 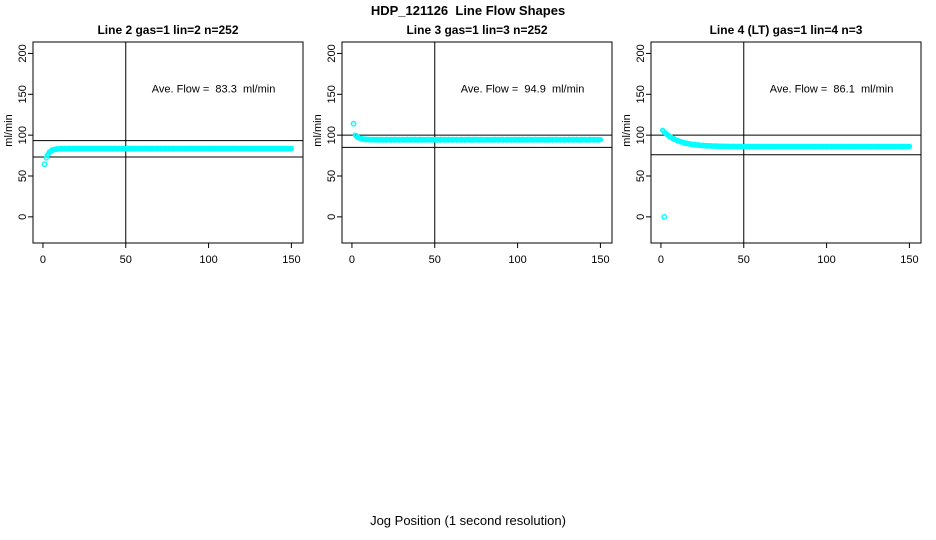 I want to click on ave-flow-annotation: Ave. Flow = 83.3 ml/min, so click(x=214, y=90).